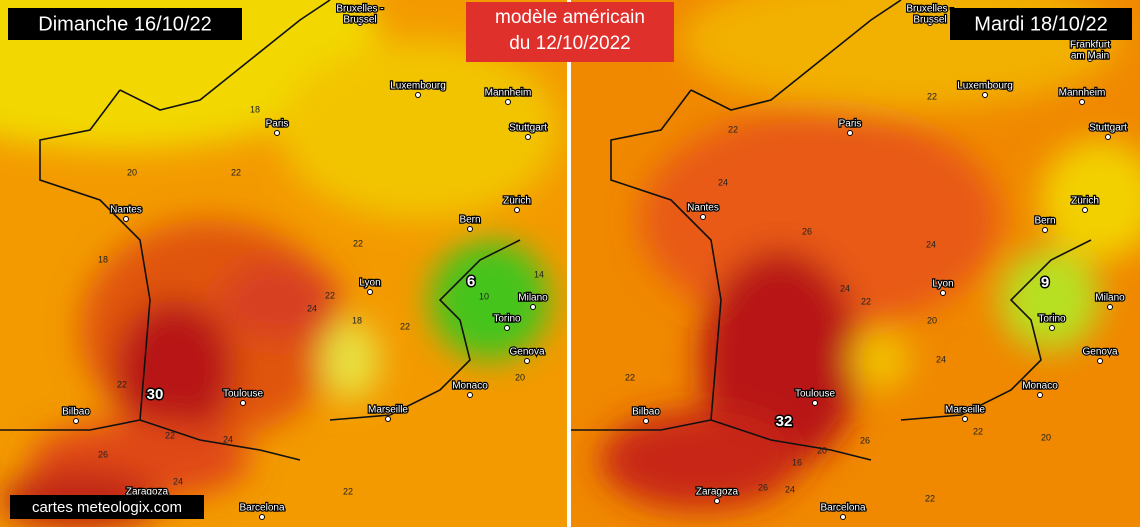 This screenshot has height=532, width=1140. What do you see at coordinates (797, 462) in the screenshot?
I see `isotherm-label: 16` at bounding box center [797, 462].